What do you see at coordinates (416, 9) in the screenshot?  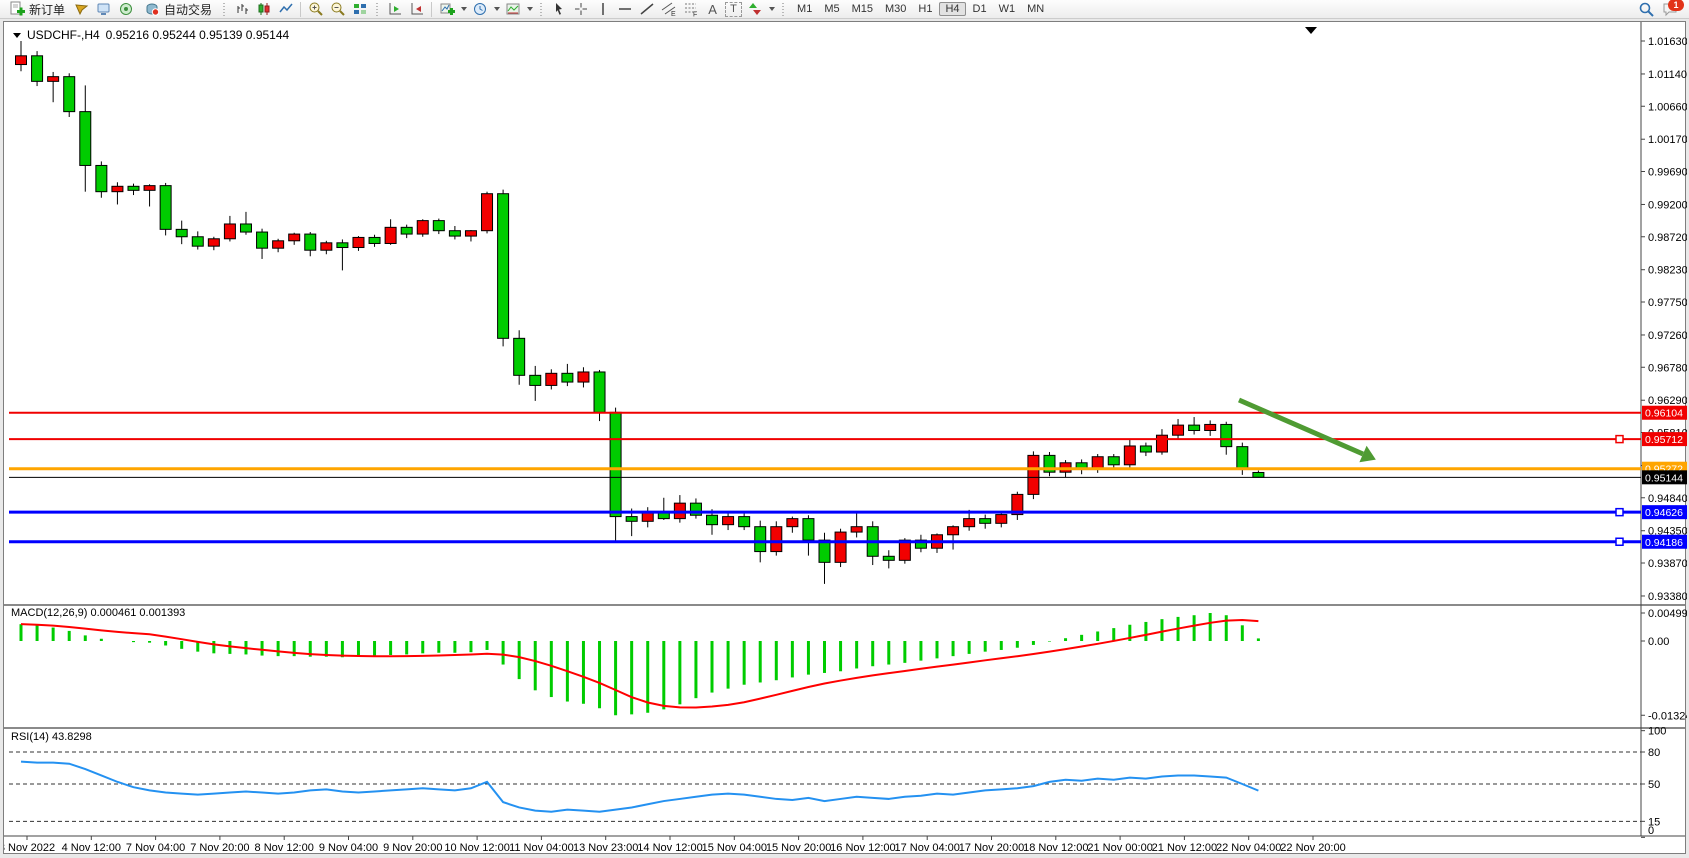 I see `strategy-test-back-icon` at bounding box center [416, 9].